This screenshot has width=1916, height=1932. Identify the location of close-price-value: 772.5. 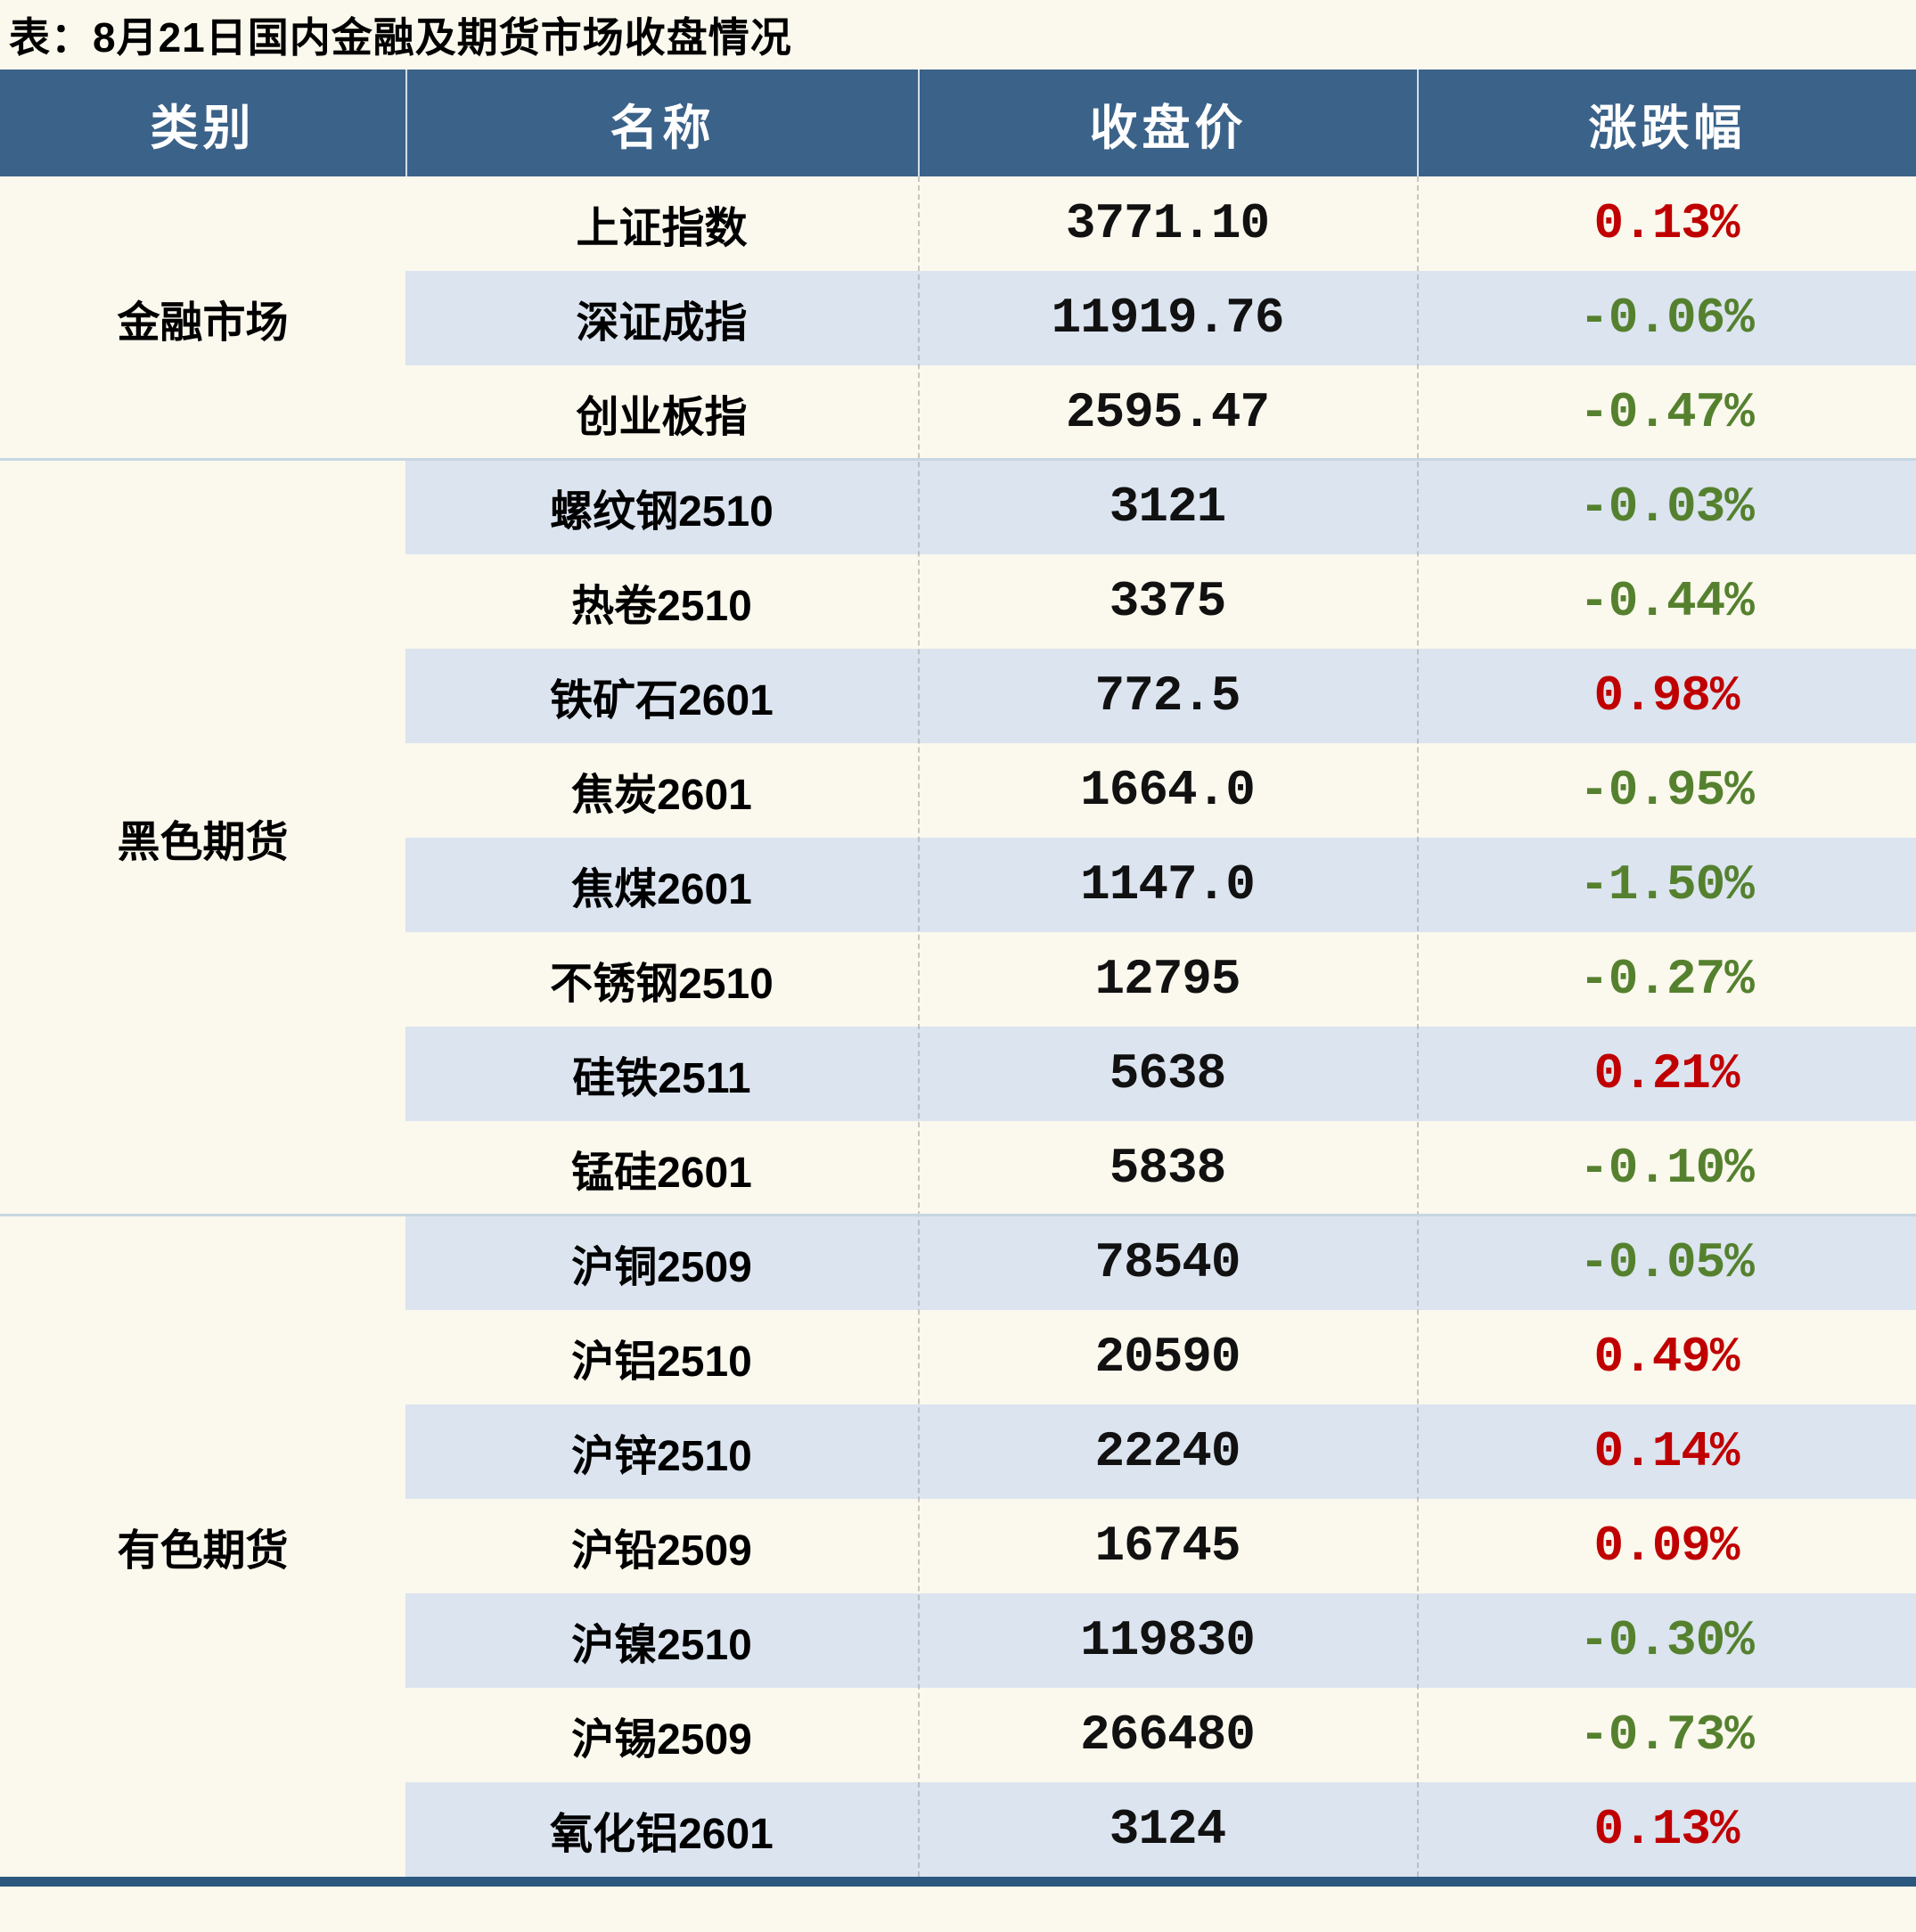
(1167, 696).